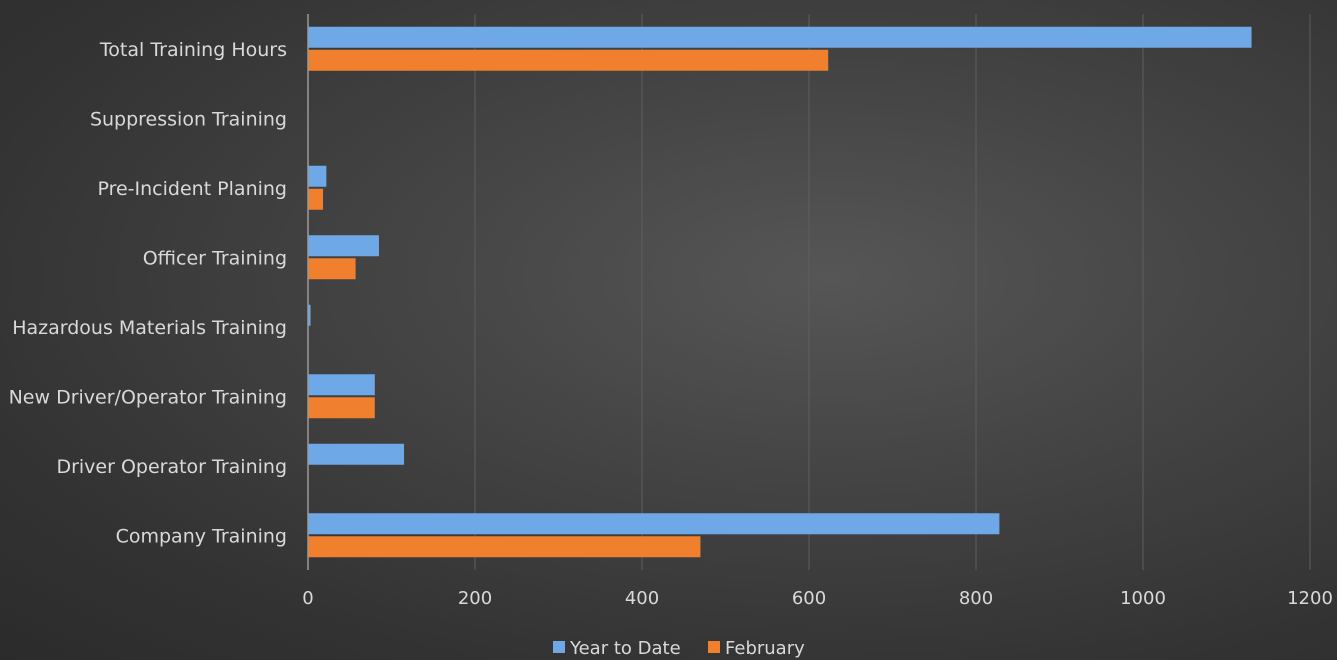  I want to click on category-label: Company Training, so click(201, 536).